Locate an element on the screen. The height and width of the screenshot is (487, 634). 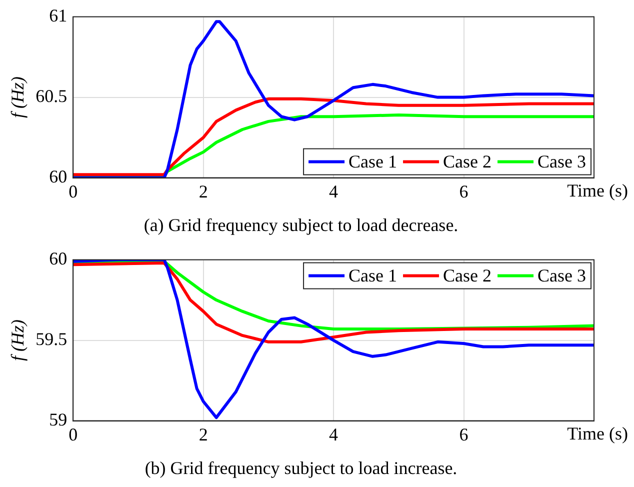
text: (a) Grid frequency subject to load decrease. is located at coordinates (301, 224).